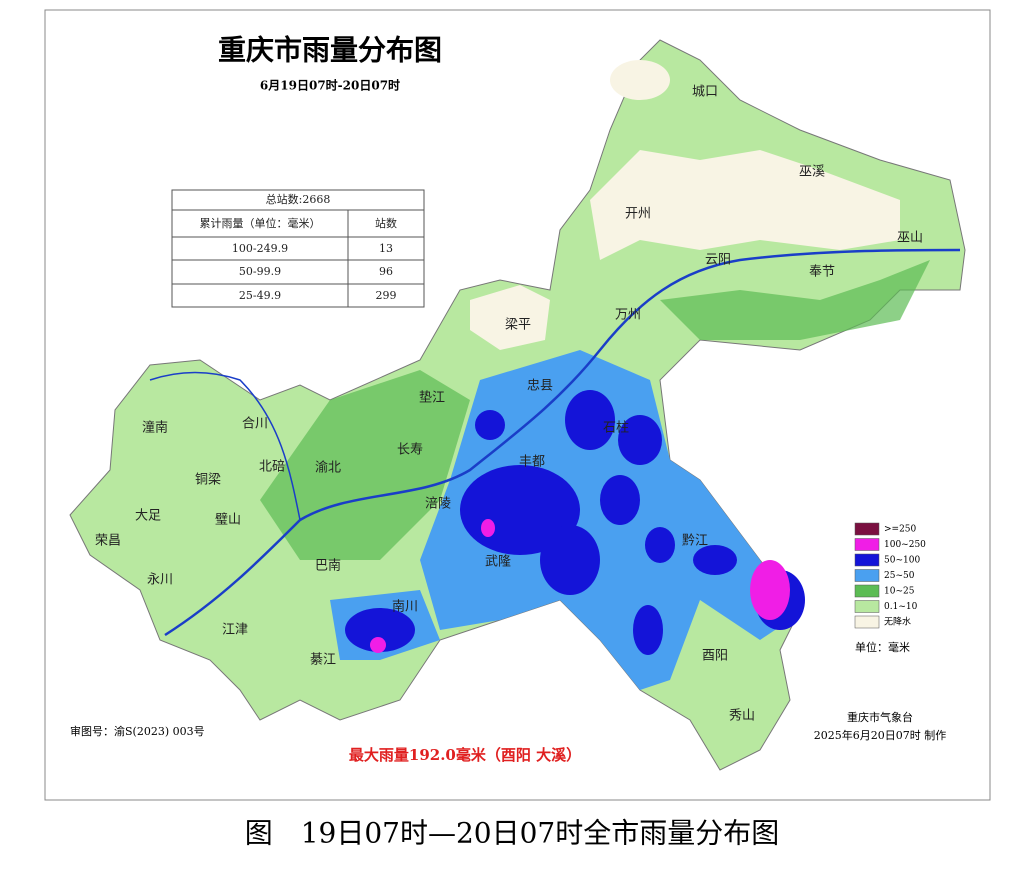 This screenshot has height=869, width=1024. I want to click on place-label: 南川, so click(405, 607).